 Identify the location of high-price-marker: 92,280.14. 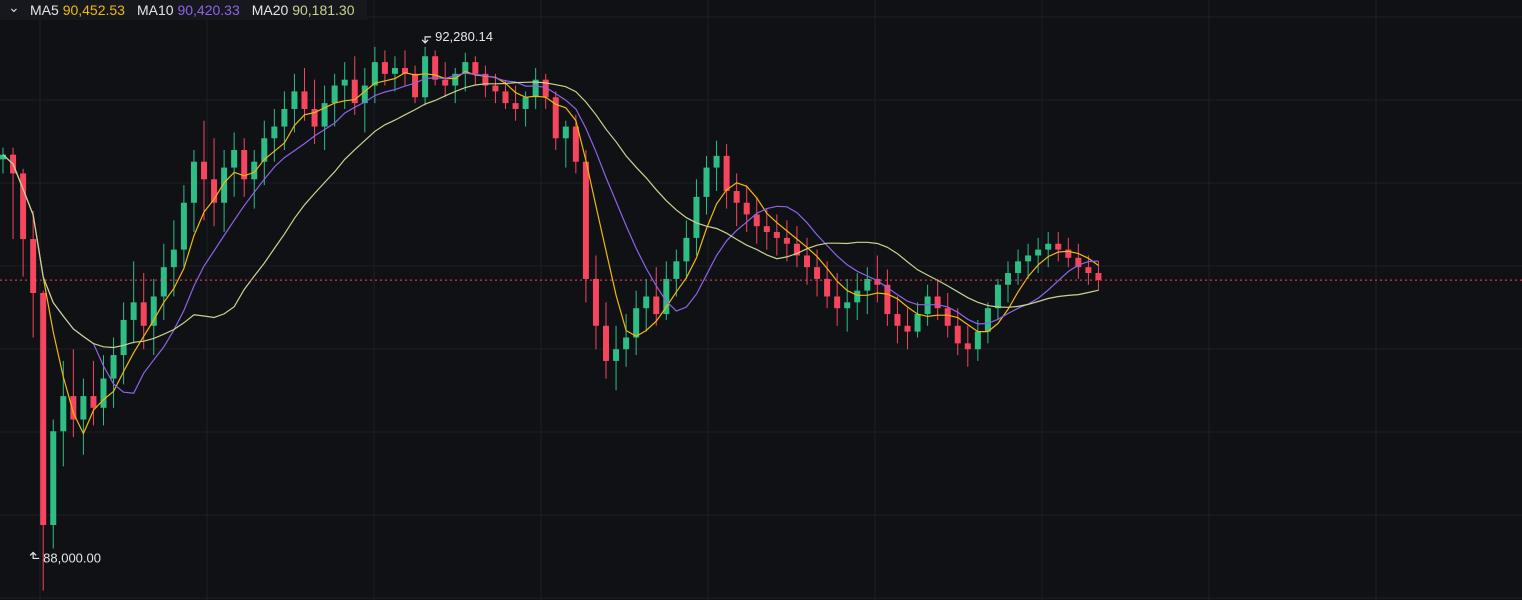
(457, 36).